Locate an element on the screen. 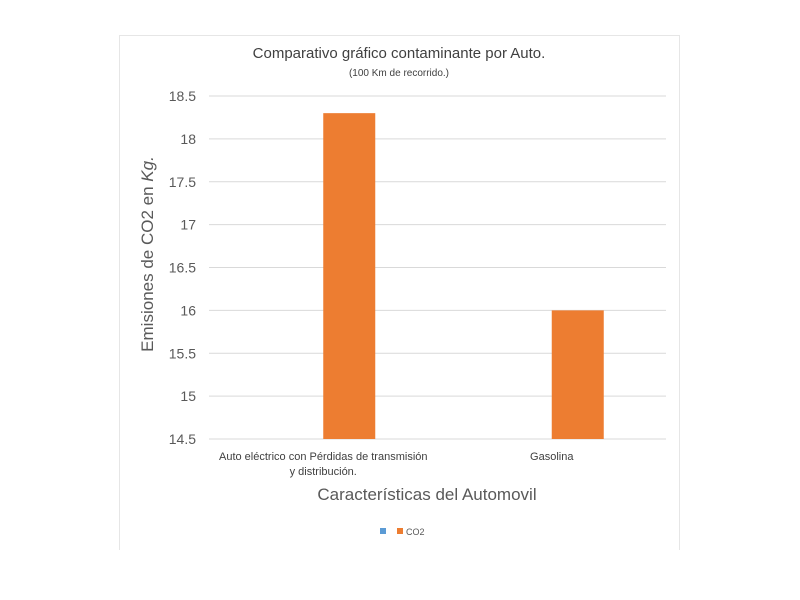  y-axis-ticks: 14.5 15 15.5 16 16.5 17 17.5 18 18.5 is located at coordinates (182, 267).